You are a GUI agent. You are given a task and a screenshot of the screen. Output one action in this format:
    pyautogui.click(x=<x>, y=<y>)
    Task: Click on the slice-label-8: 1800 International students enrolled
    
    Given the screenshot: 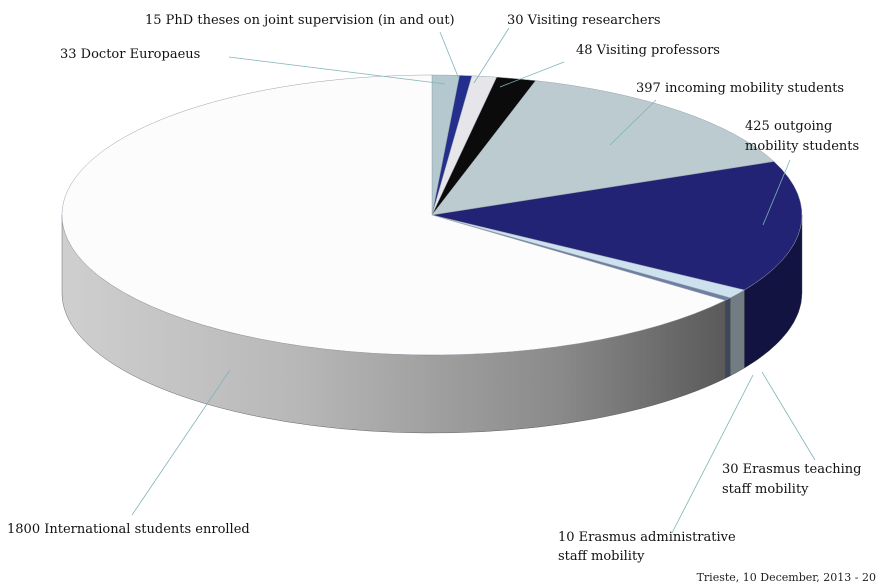 What is the action you would take?
    pyautogui.click(x=128, y=529)
    